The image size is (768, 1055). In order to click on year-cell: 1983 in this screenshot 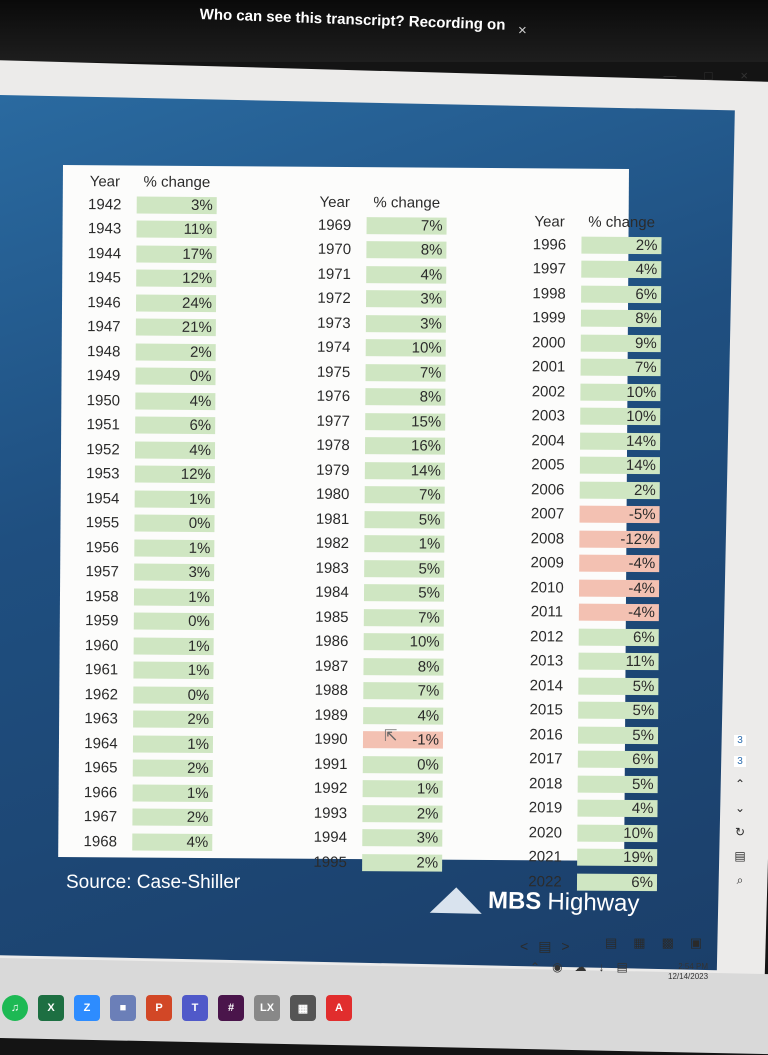, I will do `click(332, 568)`.